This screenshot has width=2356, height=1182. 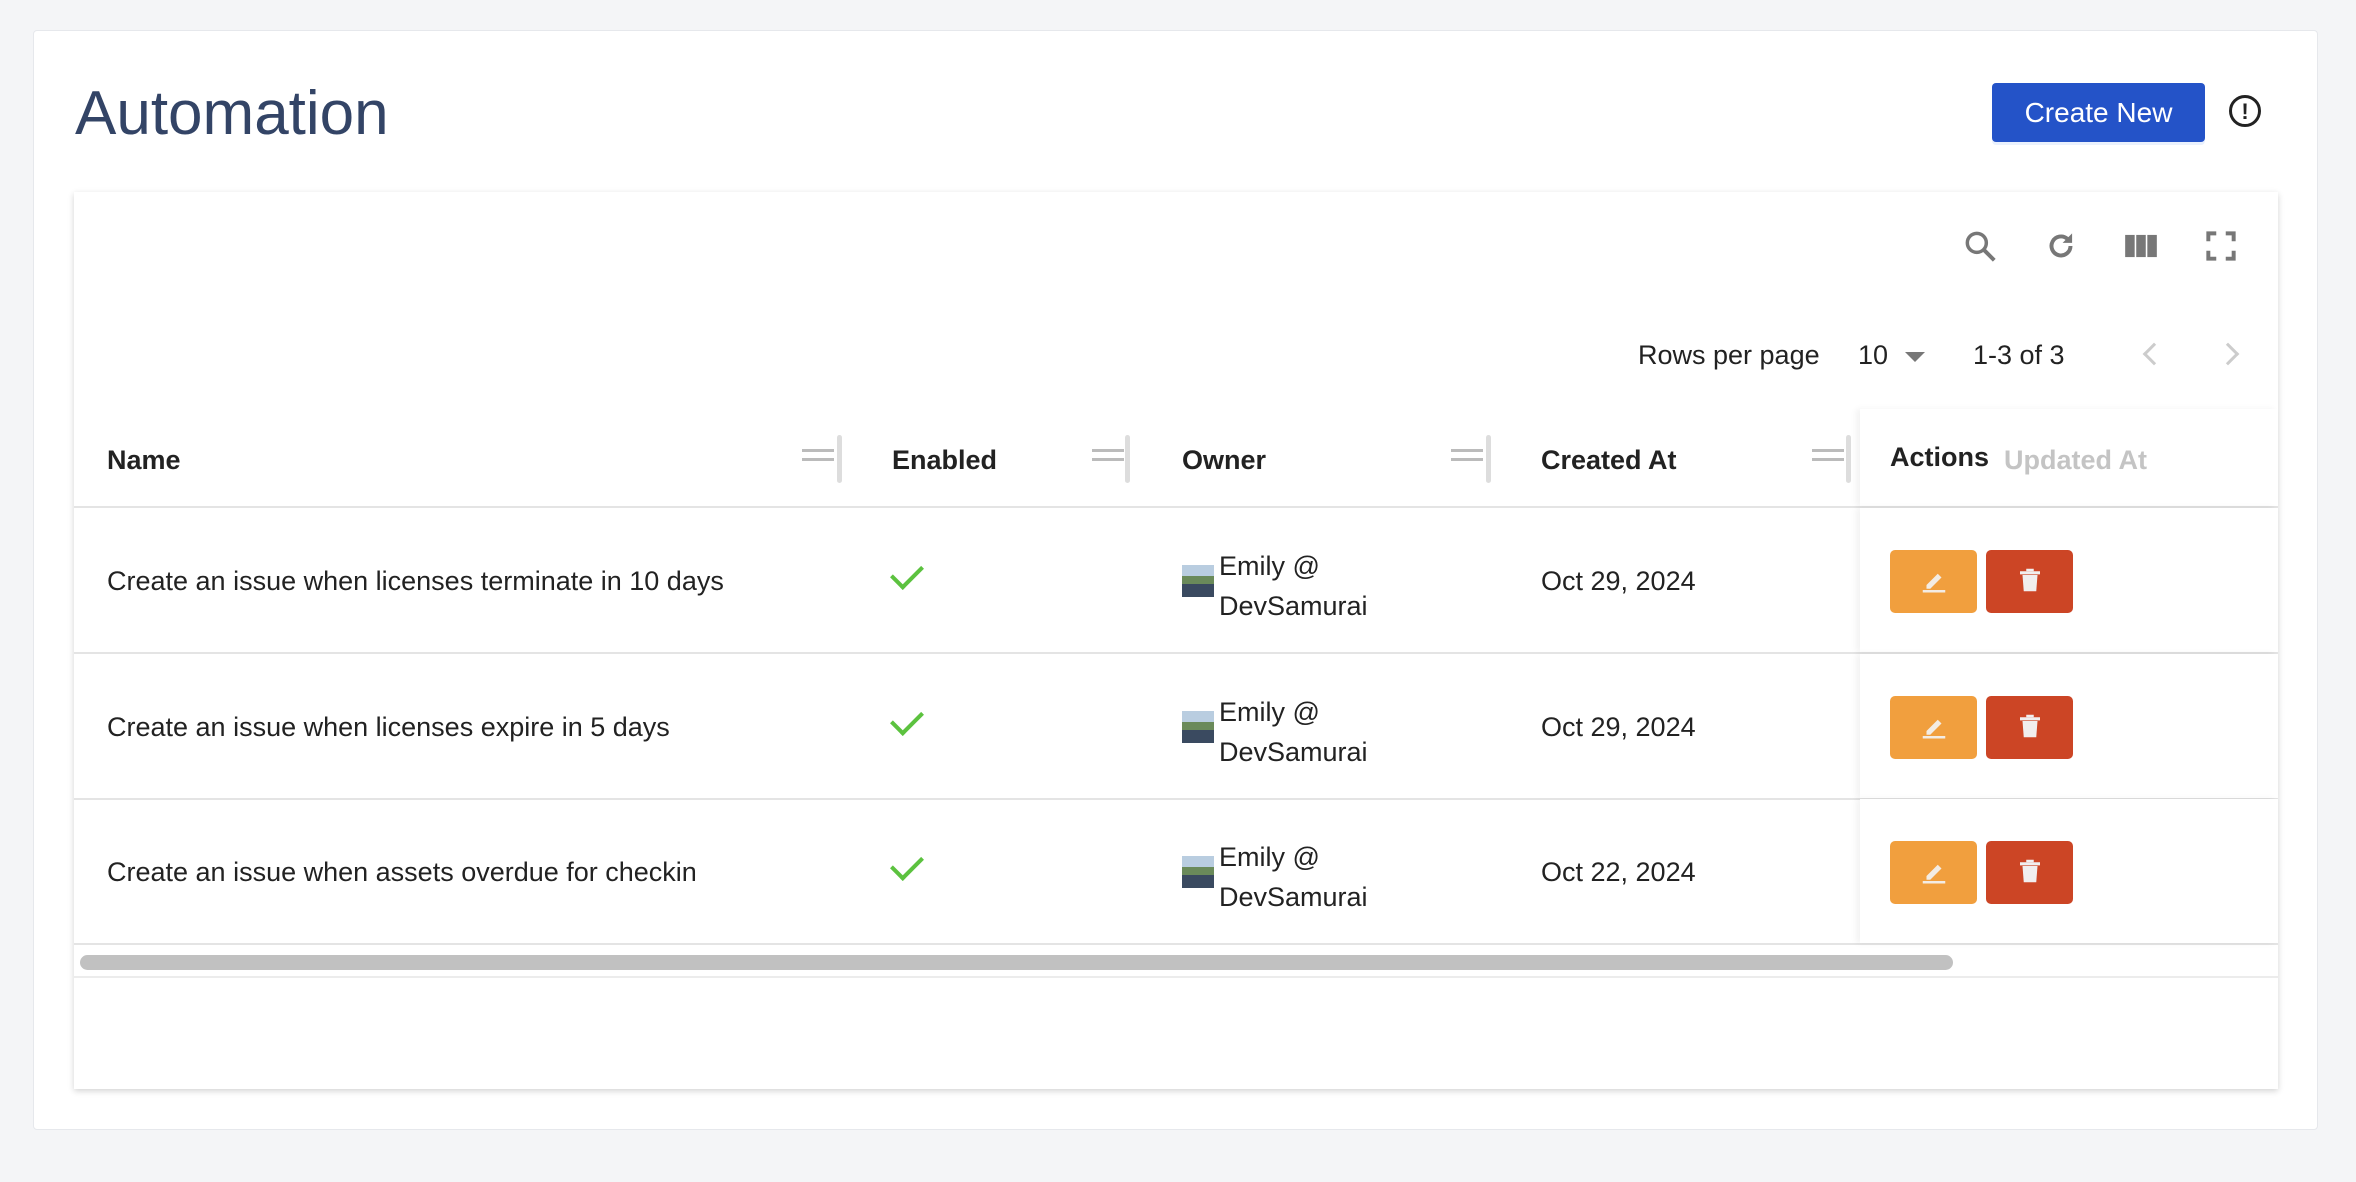 I want to click on horizontal-scrollbar, so click(x=1016, y=962).